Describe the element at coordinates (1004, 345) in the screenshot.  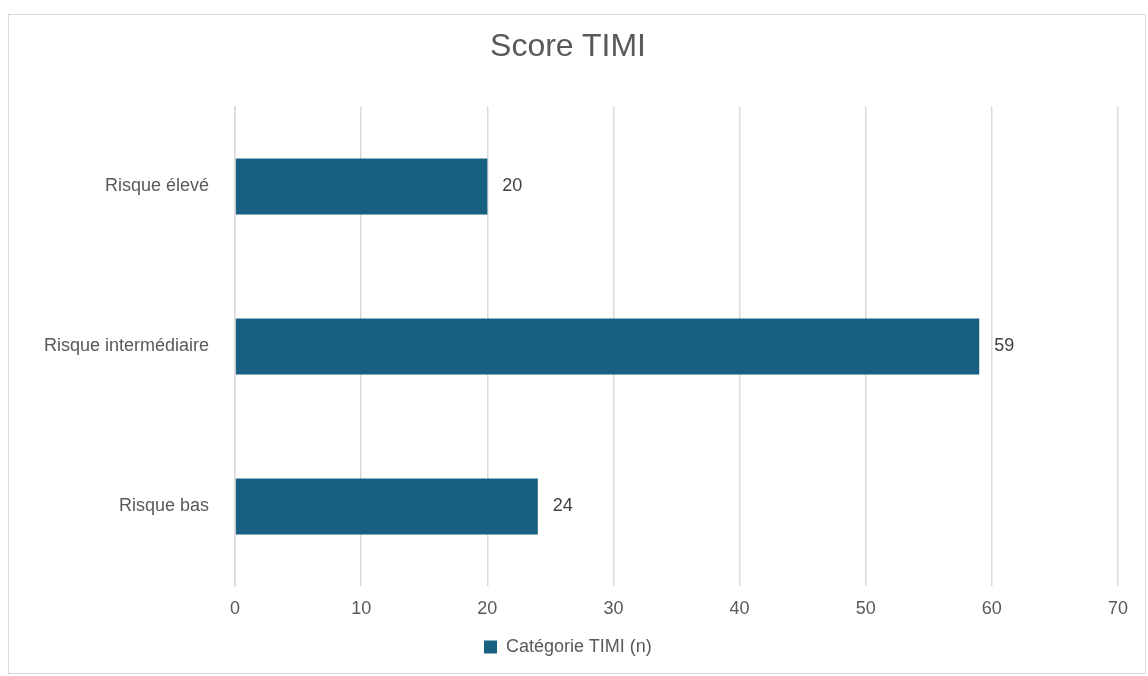
I see `data-label: 59` at that location.